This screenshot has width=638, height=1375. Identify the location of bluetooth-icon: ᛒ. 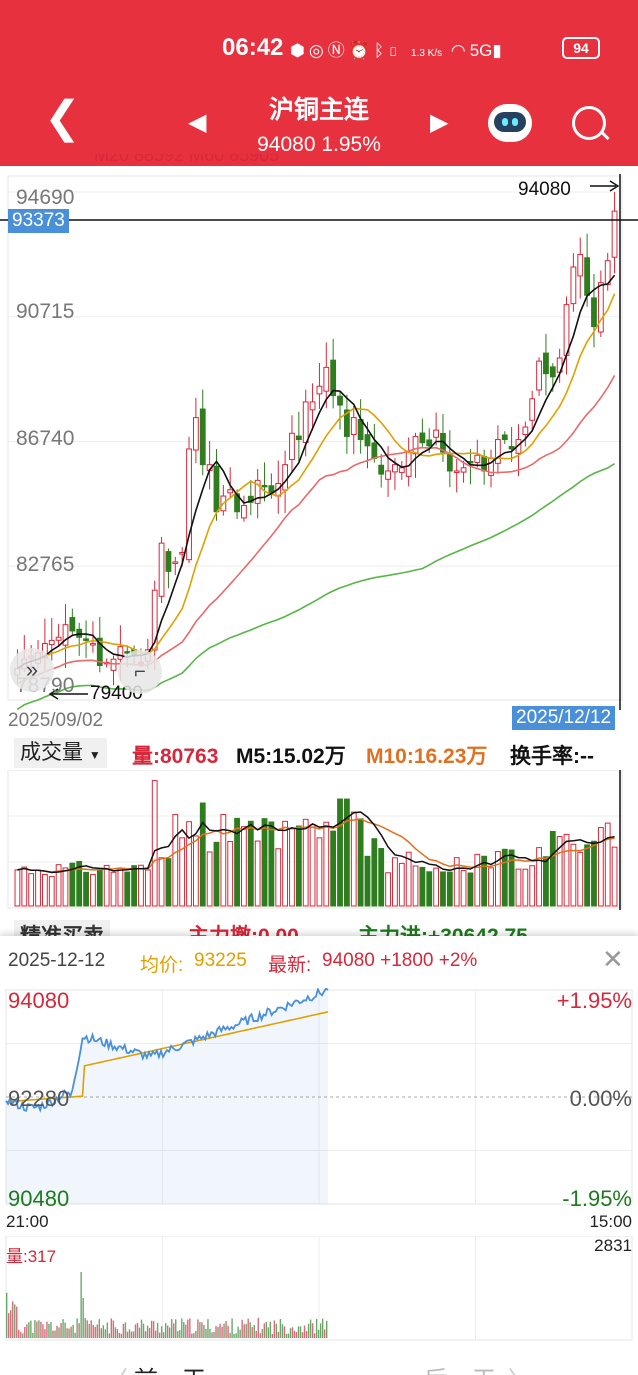
(381, 50).